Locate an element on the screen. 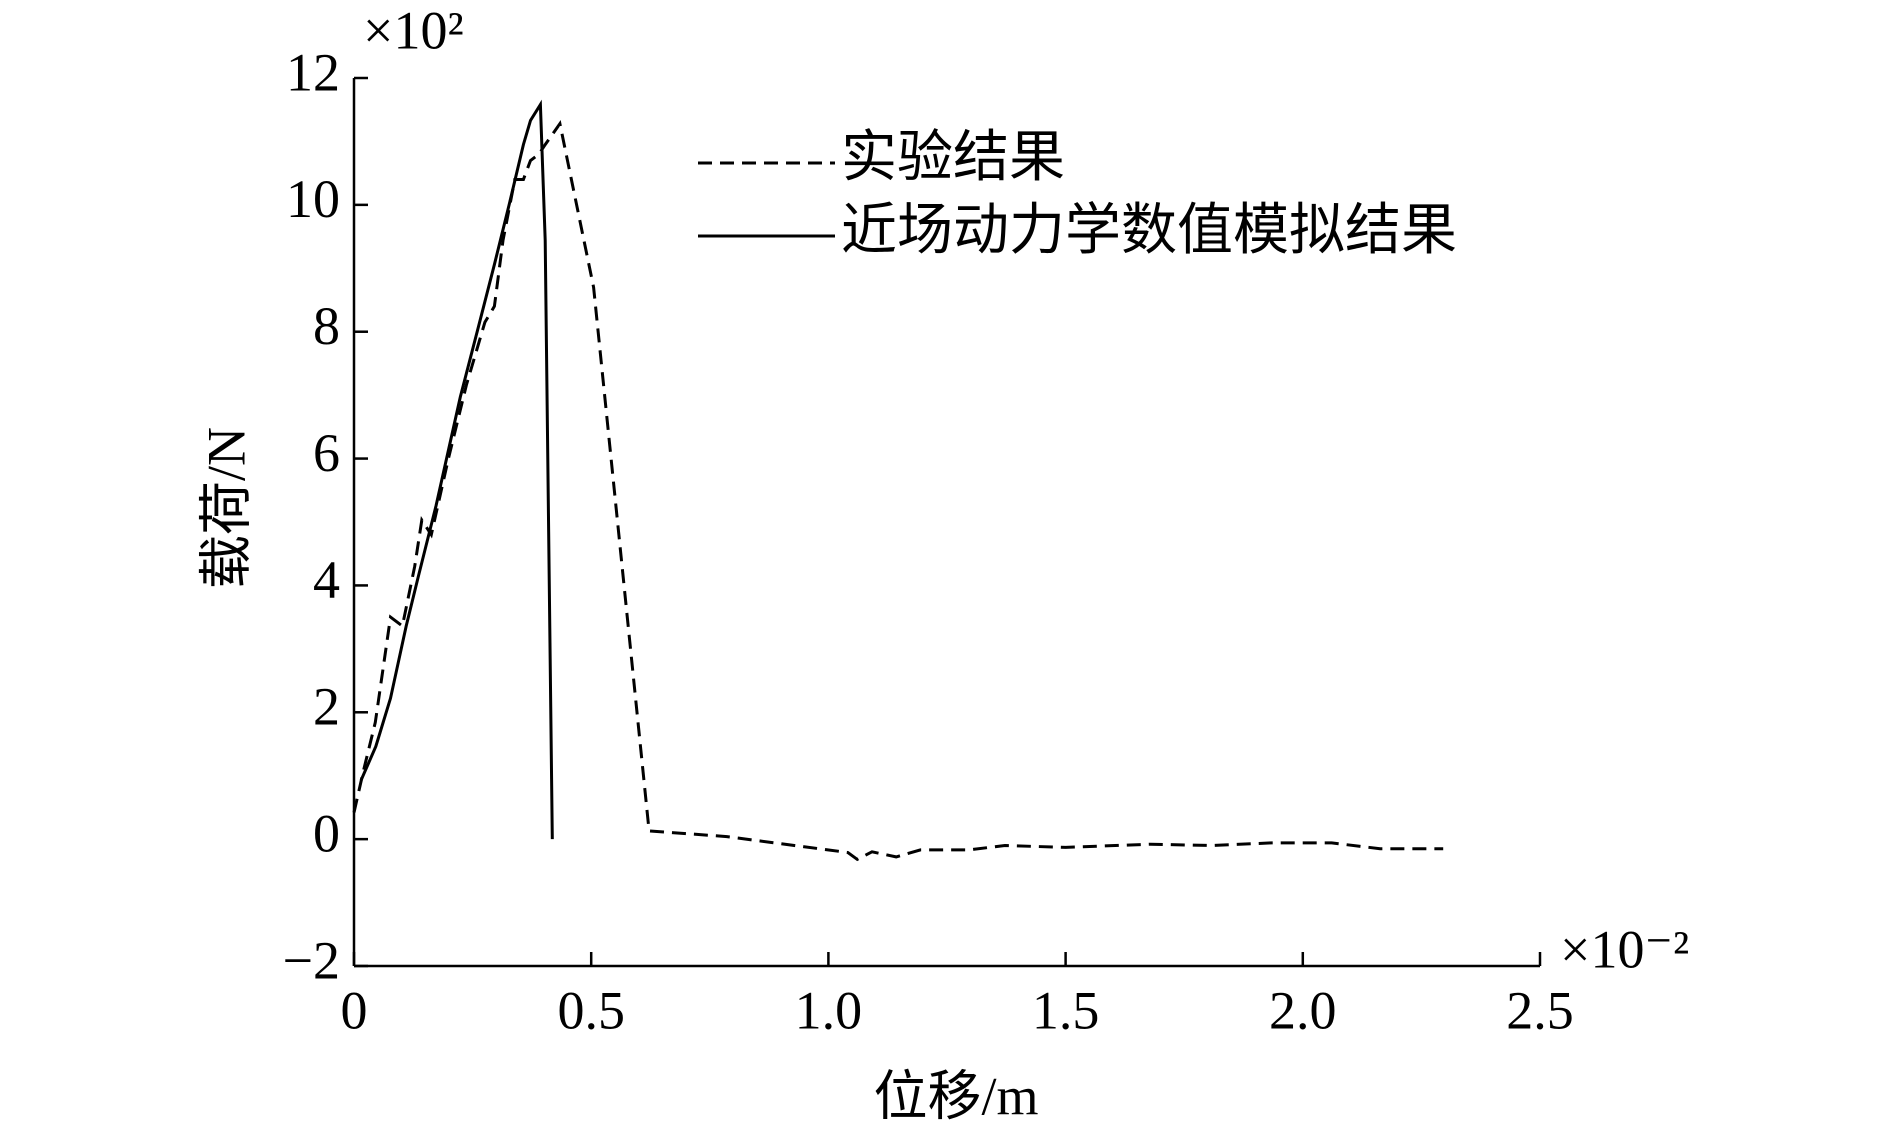  y-tick-label: 2 is located at coordinates (326, 707).